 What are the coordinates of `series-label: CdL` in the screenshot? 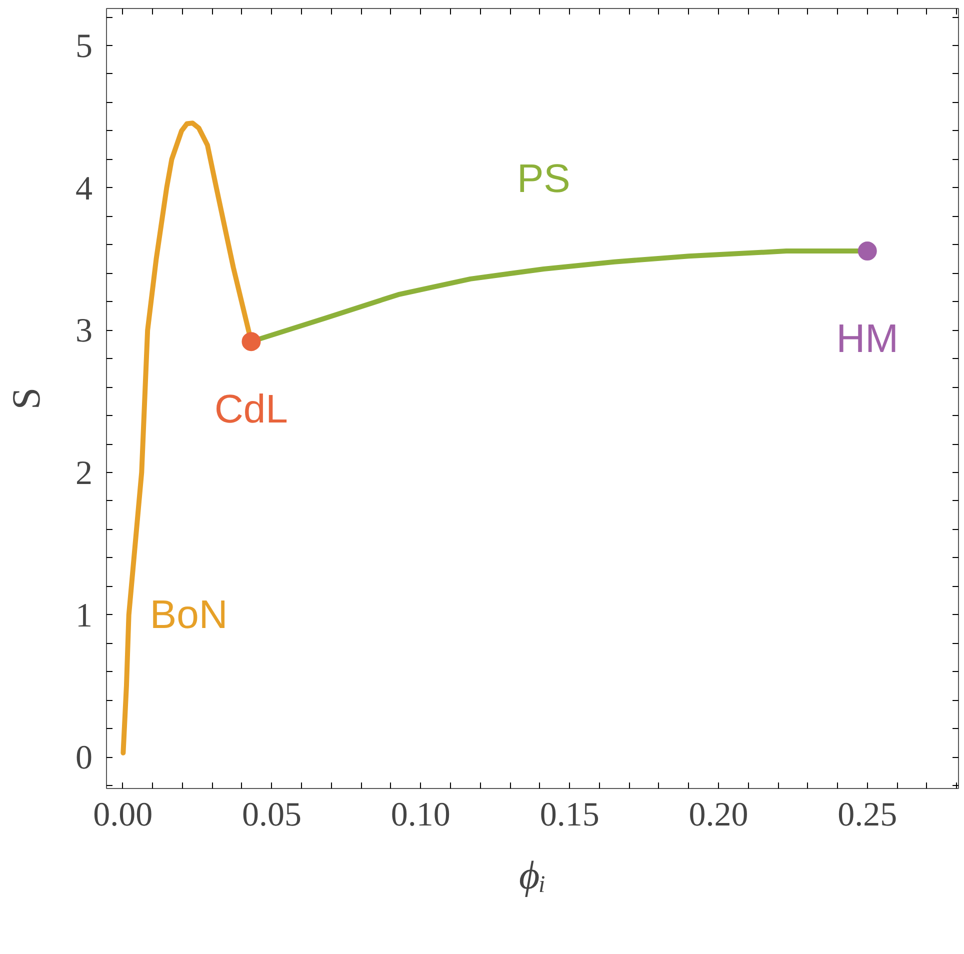 It's located at (251, 410).